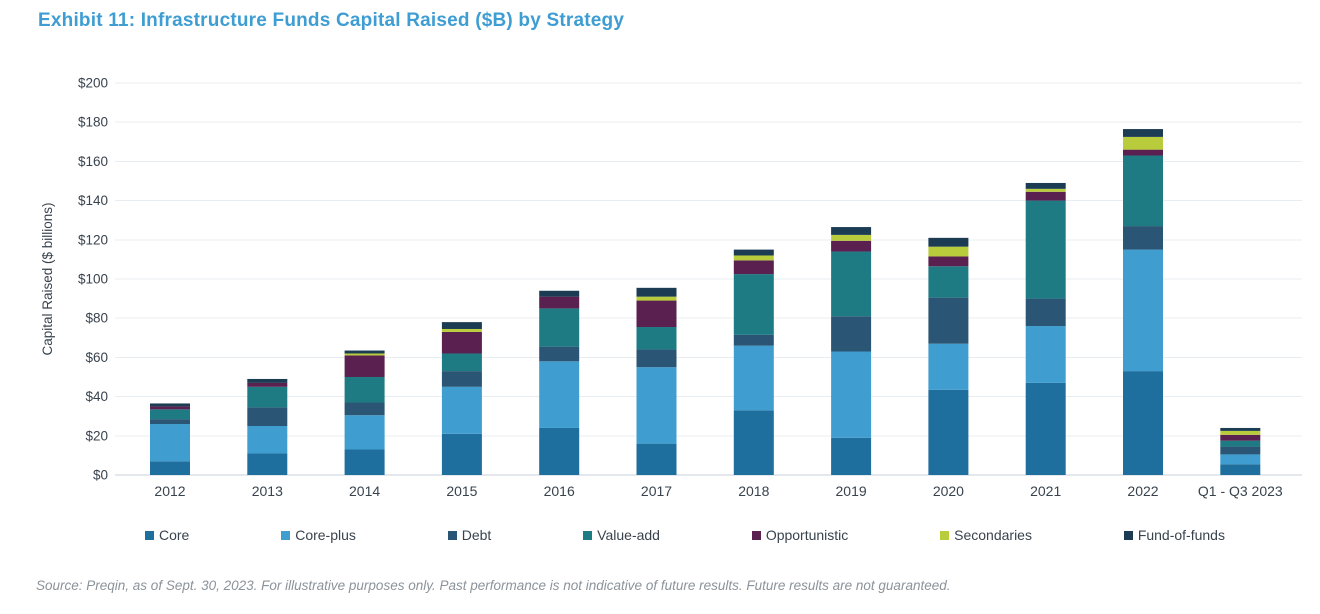  I want to click on bar-segment-2015-debt, so click(461, 379).